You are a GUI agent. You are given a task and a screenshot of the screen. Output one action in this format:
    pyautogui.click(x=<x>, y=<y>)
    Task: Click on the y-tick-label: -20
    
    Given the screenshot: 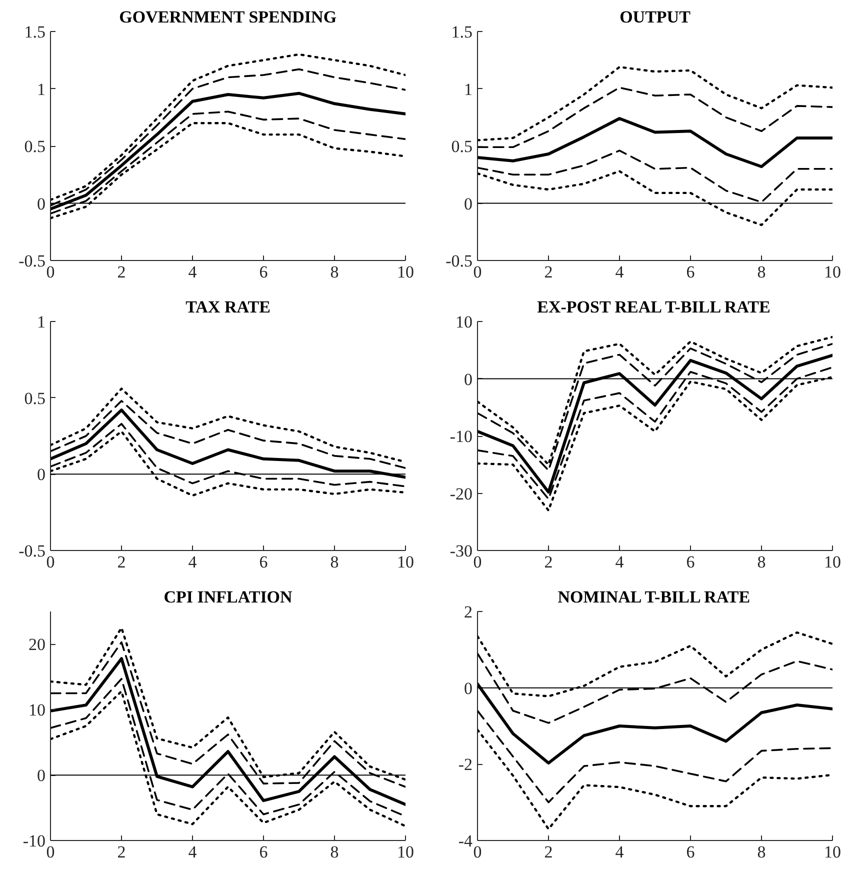 What is the action you would take?
    pyautogui.click(x=461, y=494)
    